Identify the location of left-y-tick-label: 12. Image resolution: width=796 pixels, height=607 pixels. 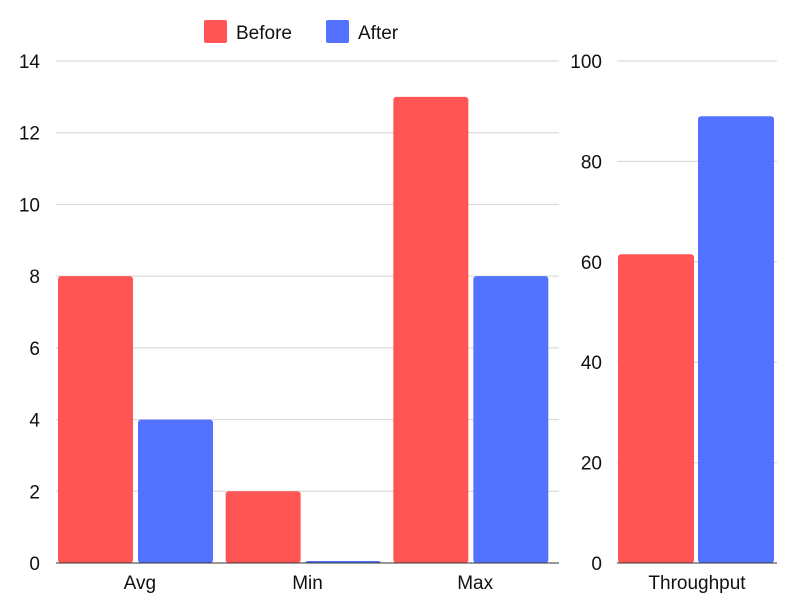
(29, 134).